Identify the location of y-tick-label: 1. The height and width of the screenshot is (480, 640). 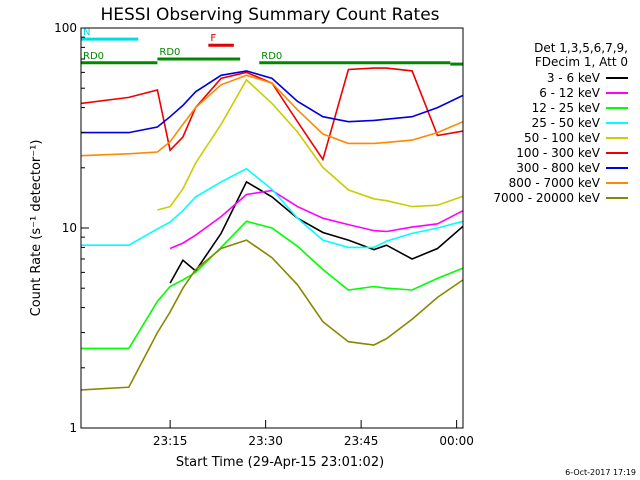
(73, 428).